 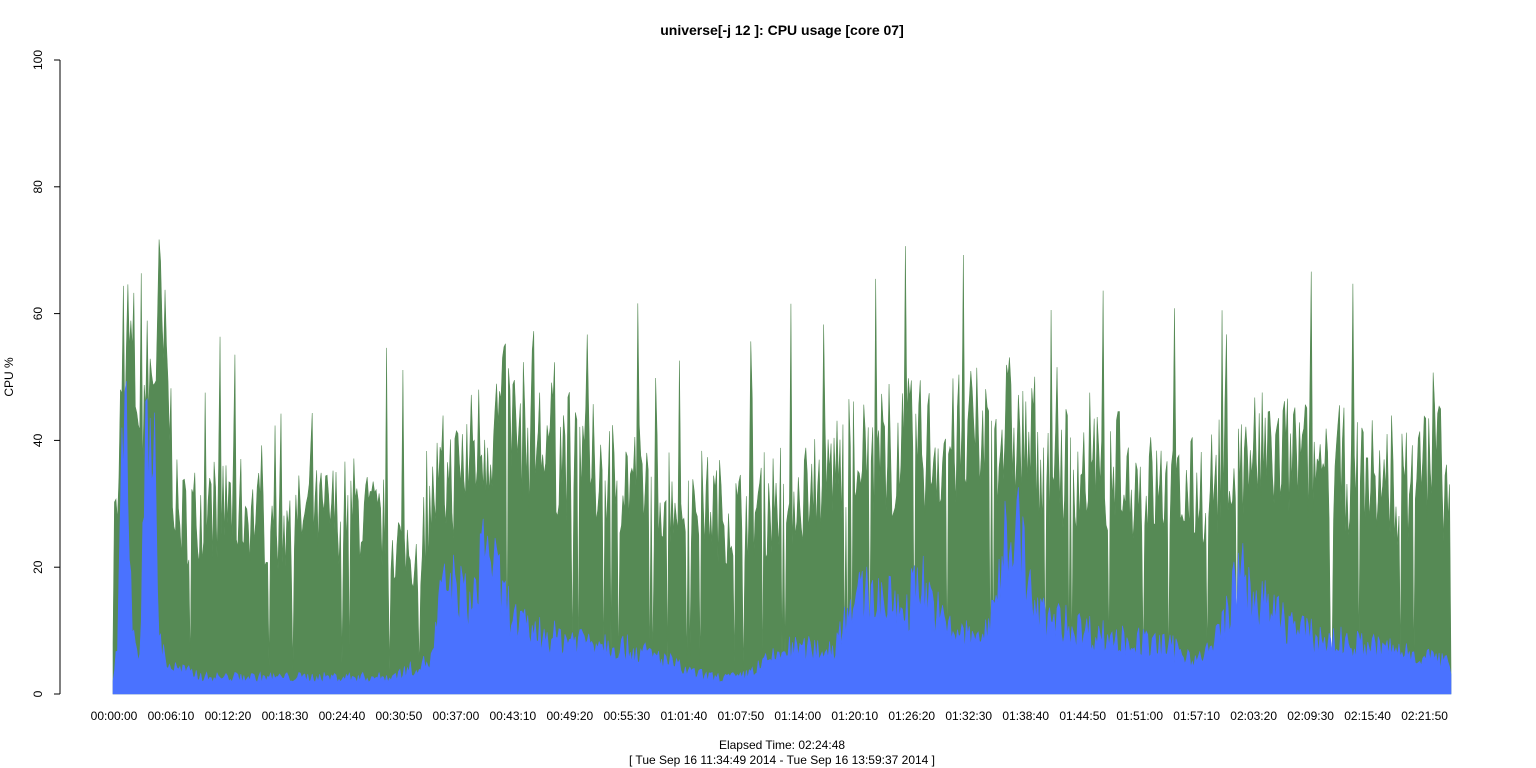 What do you see at coordinates (782, 30) in the screenshot?
I see `chart-title: universe[-j 12 ]: CPU usage [core 07]` at bounding box center [782, 30].